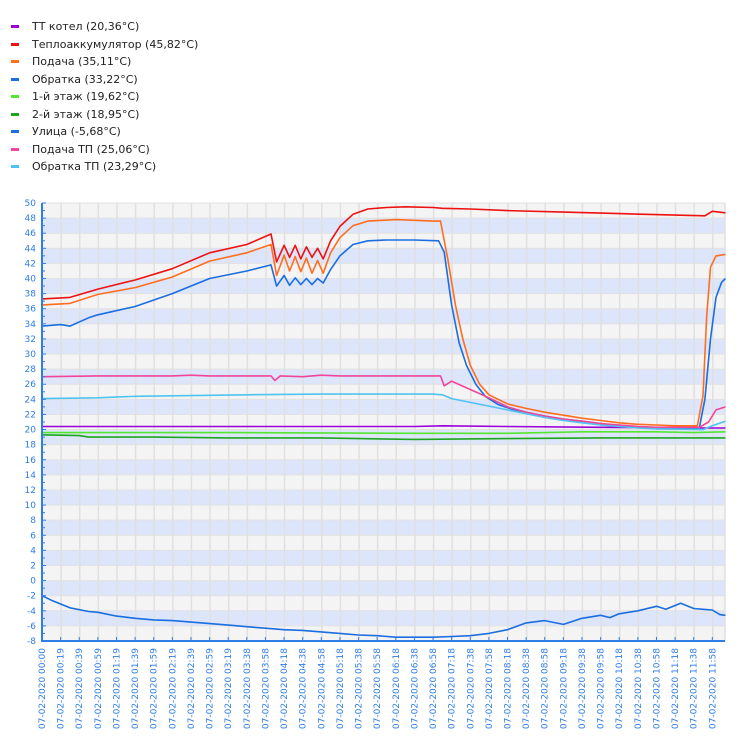 This screenshot has width=750, height=750. What do you see at coordinates (31, 446) in the screenshot?
I see `y-tick-label: 18` at bounding box center [31, 446].